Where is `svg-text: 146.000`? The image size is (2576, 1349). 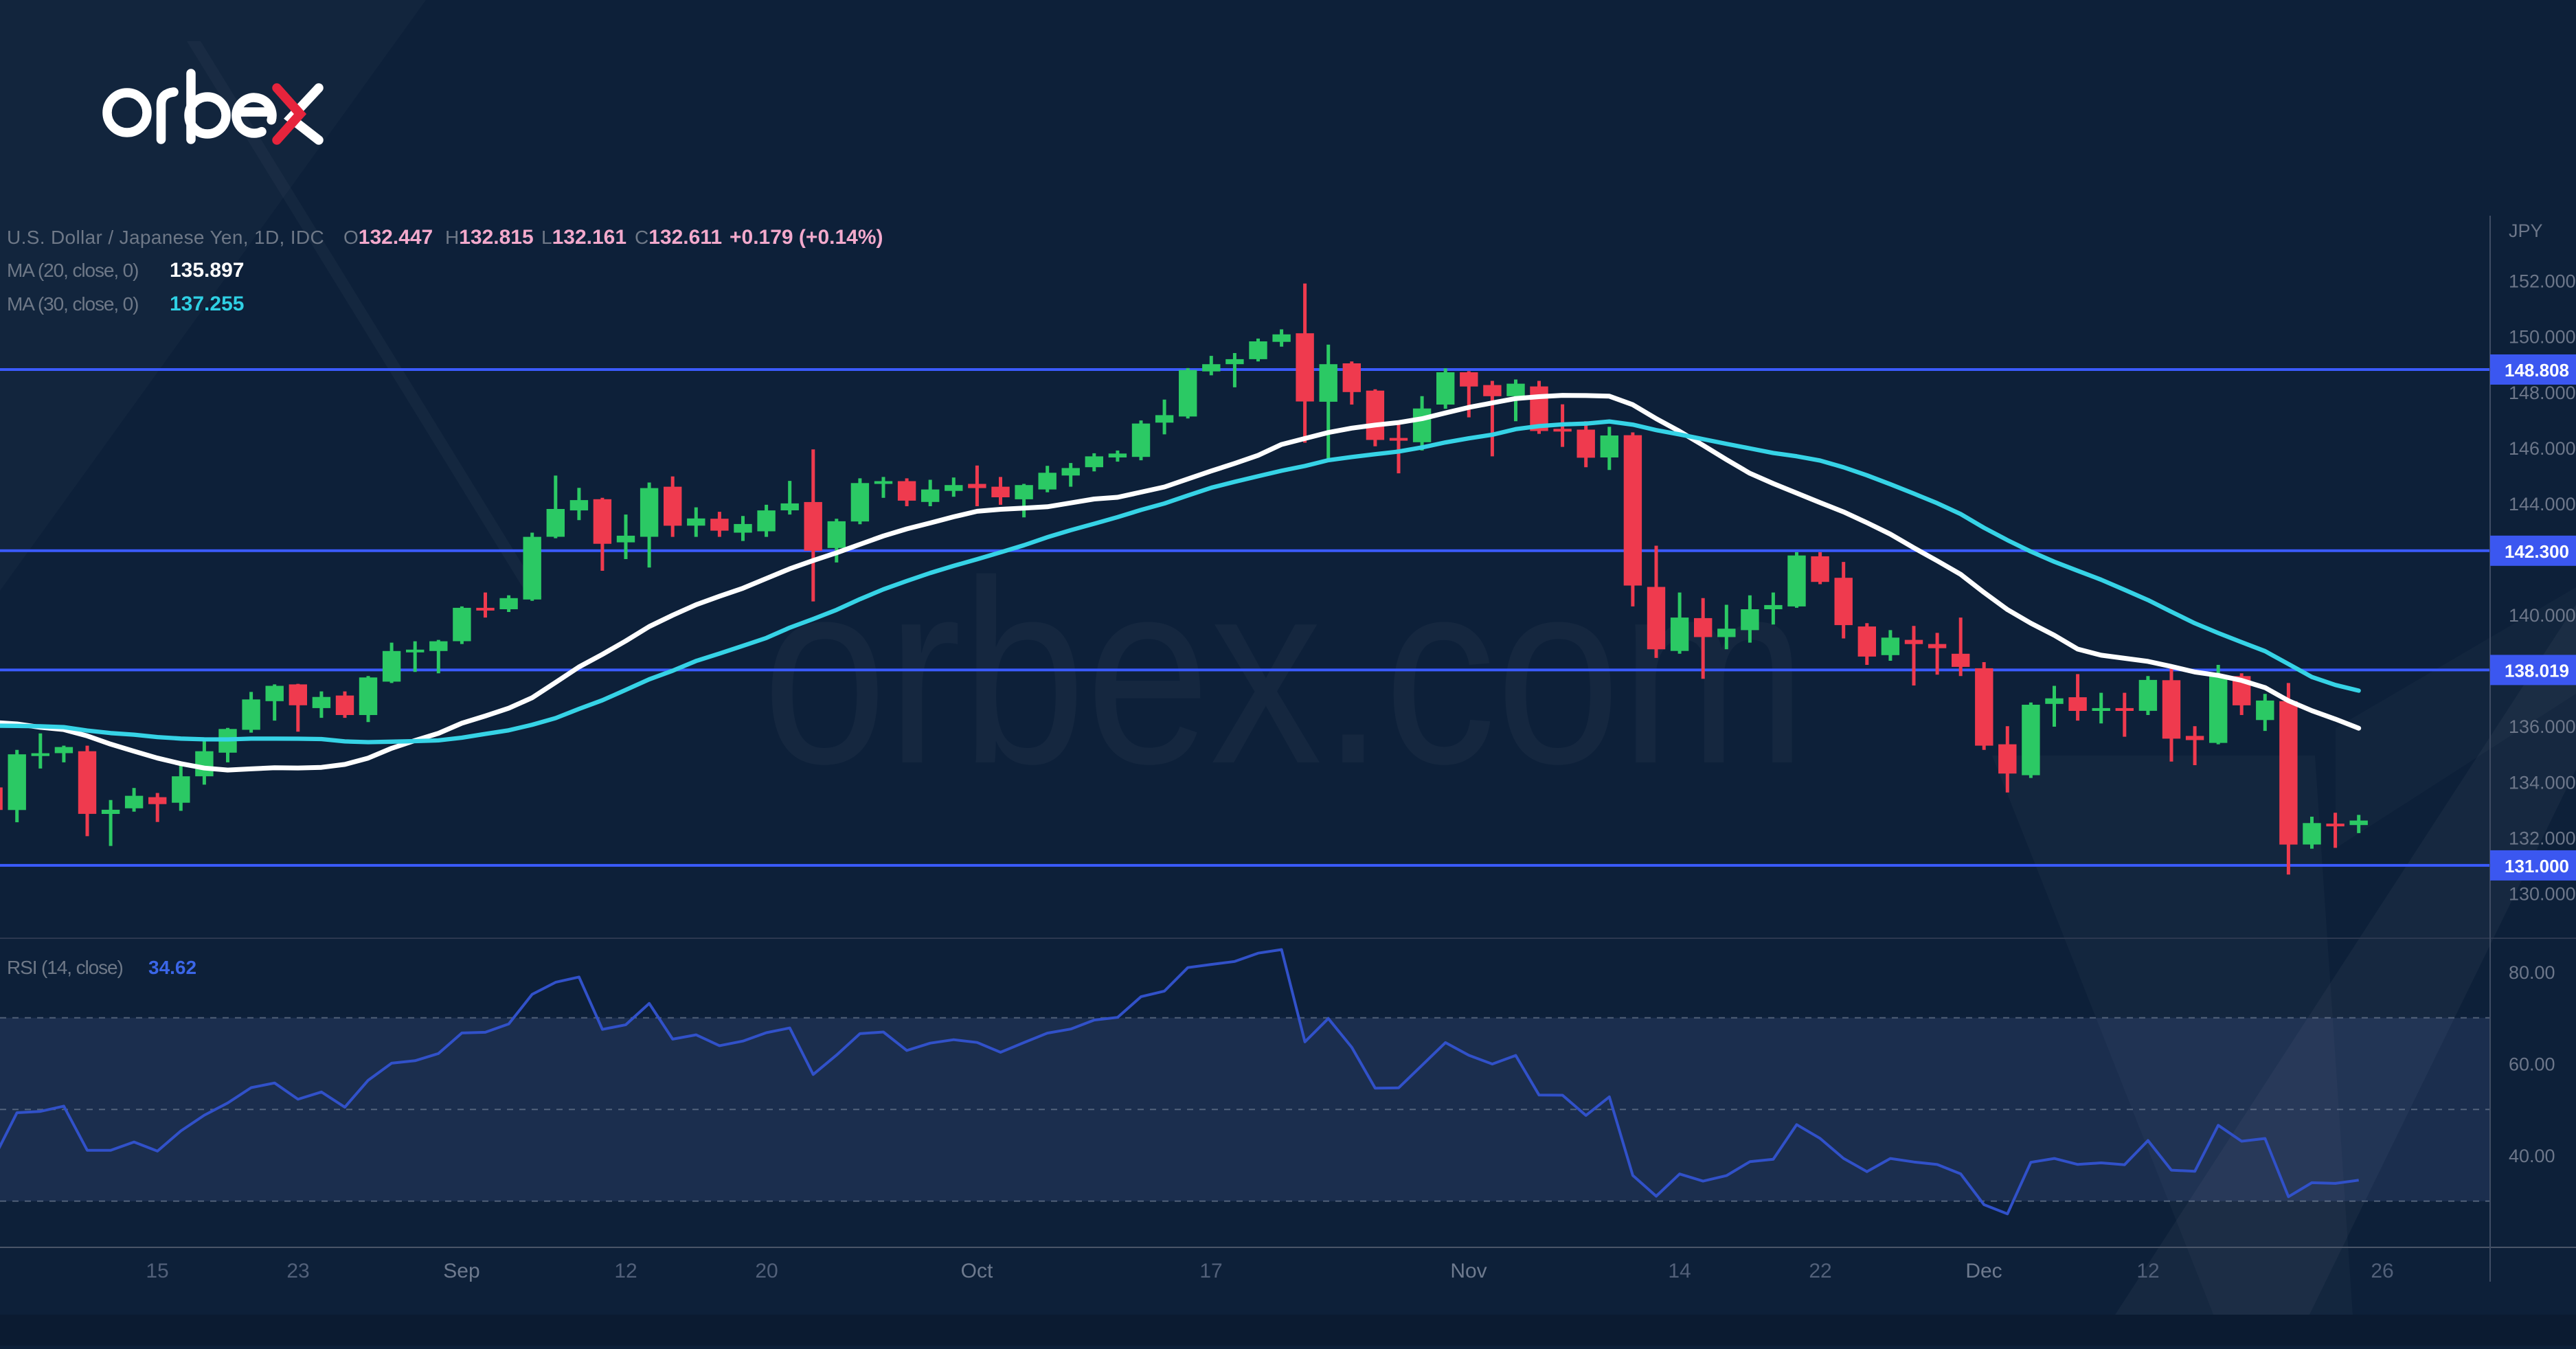 svg-text: 146.000 is located at coordinates (2542, 448).